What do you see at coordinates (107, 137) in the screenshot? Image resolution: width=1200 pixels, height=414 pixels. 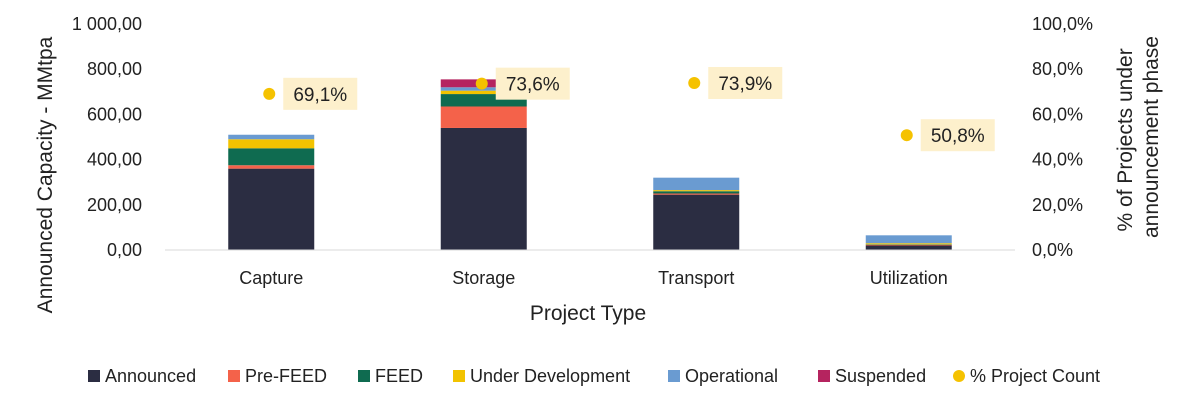 I see `y-axis-ticks: 0,00 200,00 400,00 600,00 800,00 1 000,00` at bounding box center [107, 137].